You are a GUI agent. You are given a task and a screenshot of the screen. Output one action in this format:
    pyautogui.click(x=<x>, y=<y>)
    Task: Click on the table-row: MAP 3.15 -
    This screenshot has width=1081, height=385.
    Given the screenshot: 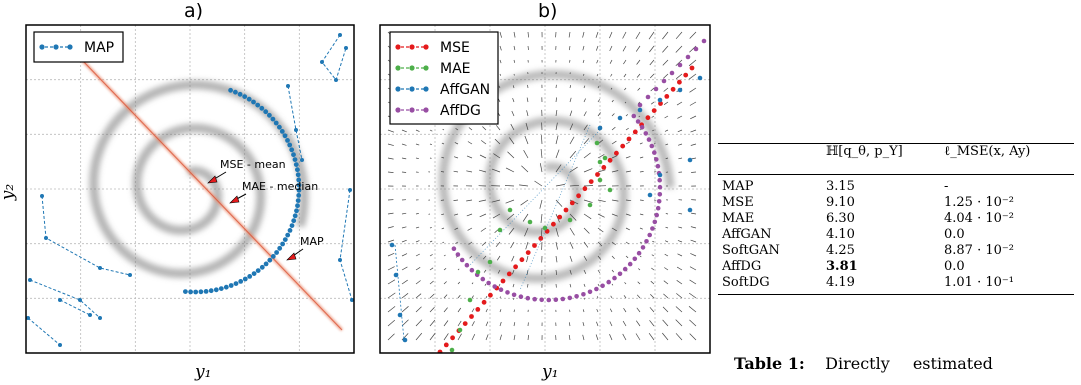 What is the action you would take?
    pyautogui.click(x=896, y=185)
    